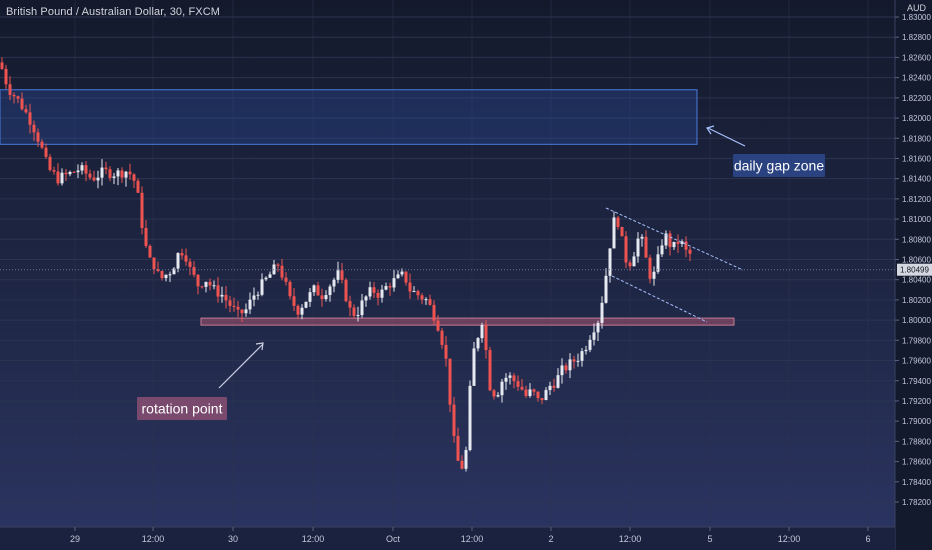  Describe the element at coordinates (674, 239) in the screenshot. I see `channel-upper-line` at that location.